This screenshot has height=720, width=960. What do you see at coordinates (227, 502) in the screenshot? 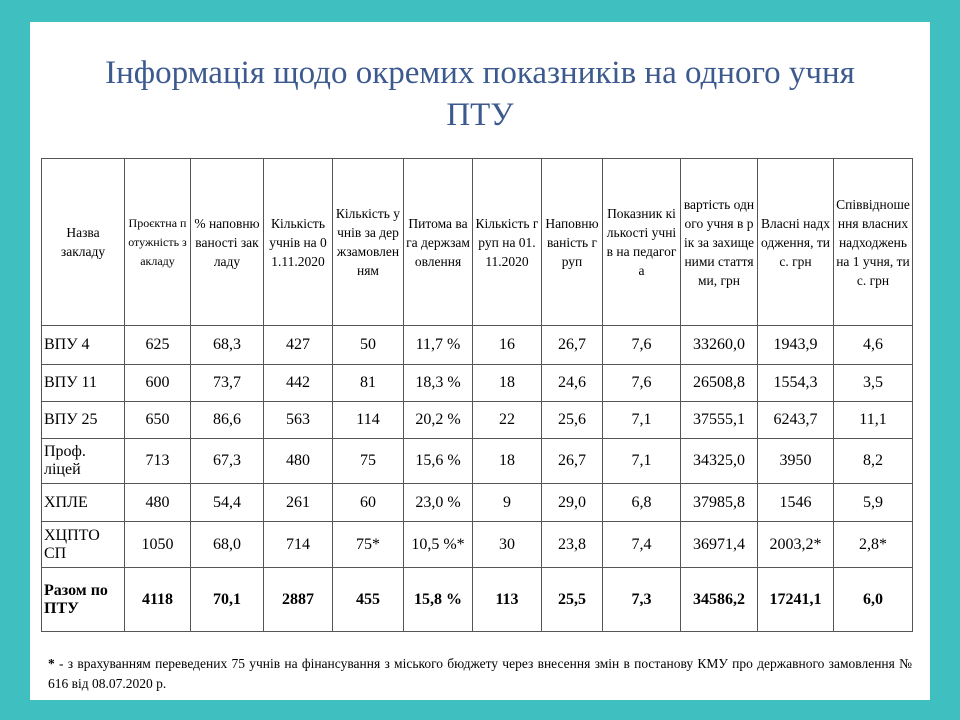
I see `table-cell: 54,4` at bounding box center [227, 502].